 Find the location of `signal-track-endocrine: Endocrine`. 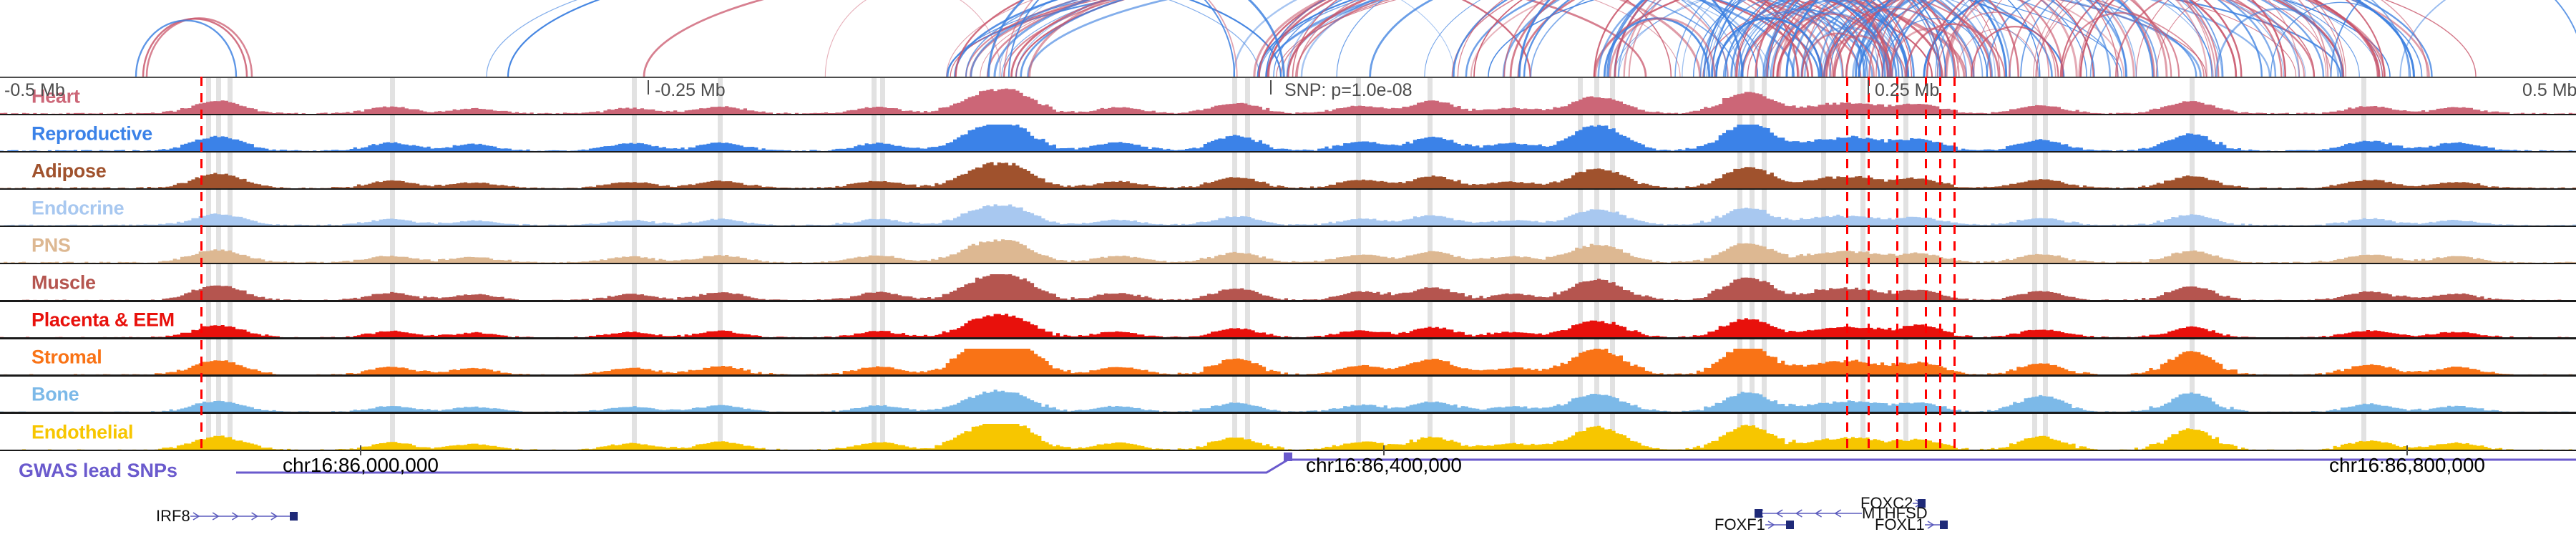

signal-track-endocrine: Endocrine is located at coordinates (1288, 209).